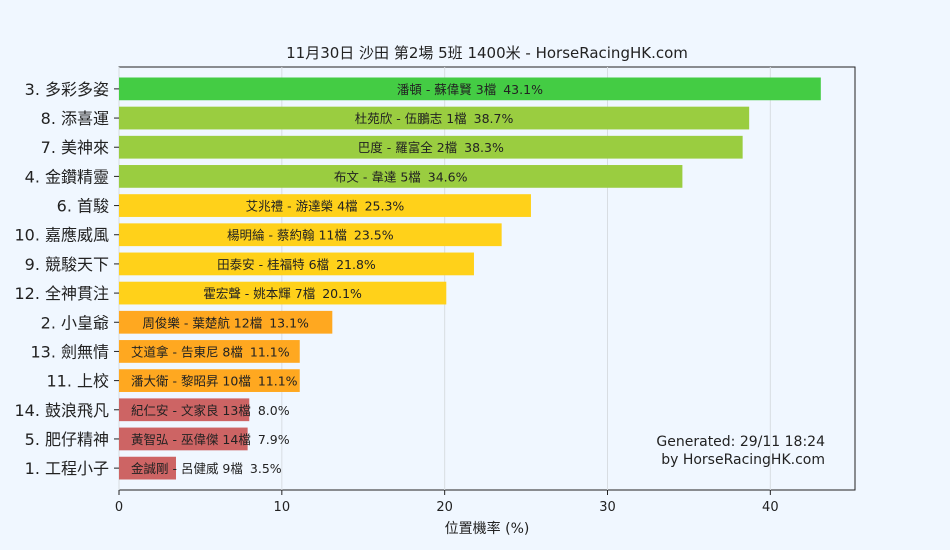  Describe the element at coordinates (67, 439) in the screenshot. I see `y-tick-label: 5. 肥仔精神` at that location.